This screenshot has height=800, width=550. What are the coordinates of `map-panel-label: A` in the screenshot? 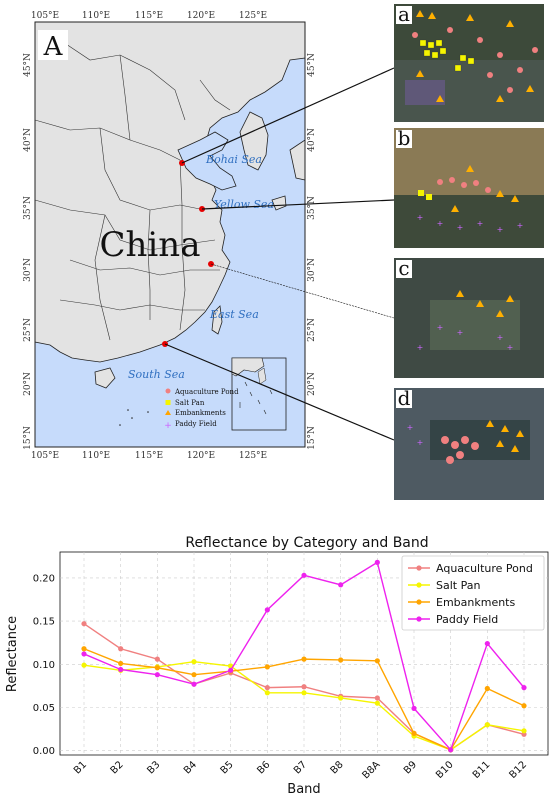 It's located at (53, 47).